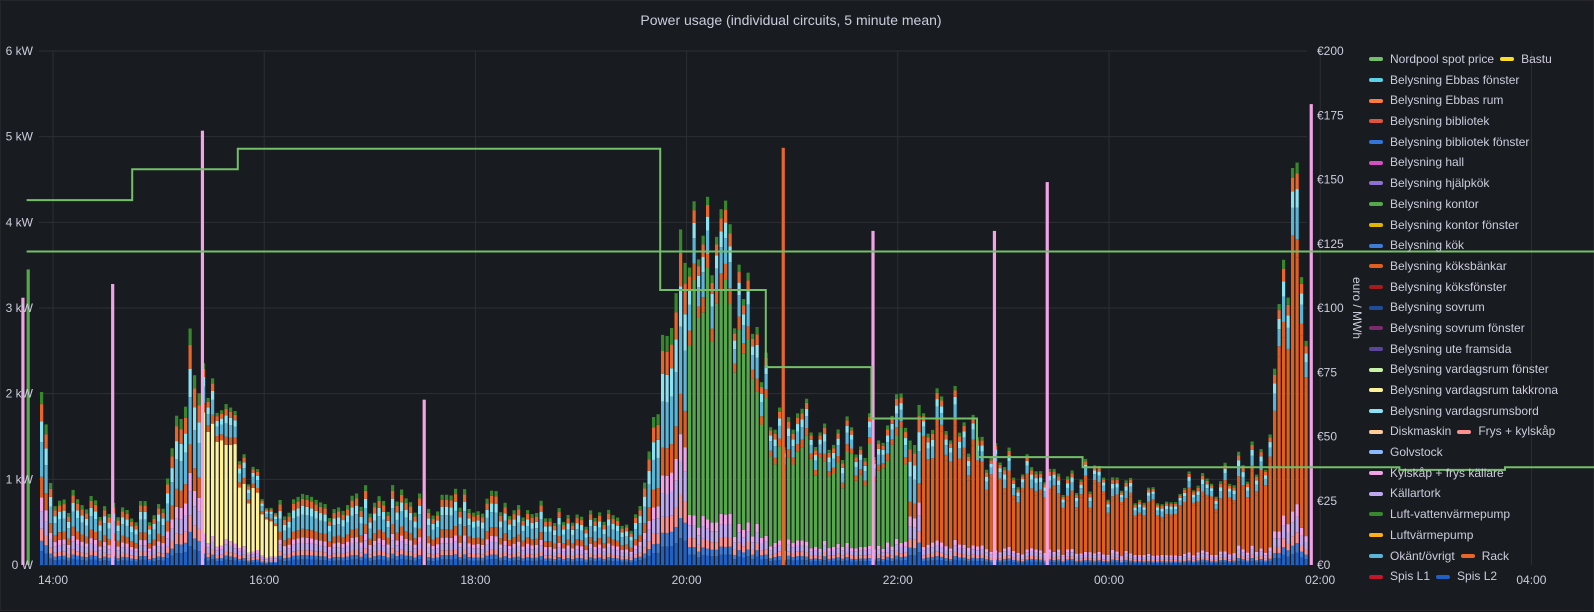 The height and width of the screenshot is (612, 1594). What do you see at coordinates (1444, 225) in the screenshot?
I see `legend-item: Belysning kontor fönster` at bounding box center [1444, 225].